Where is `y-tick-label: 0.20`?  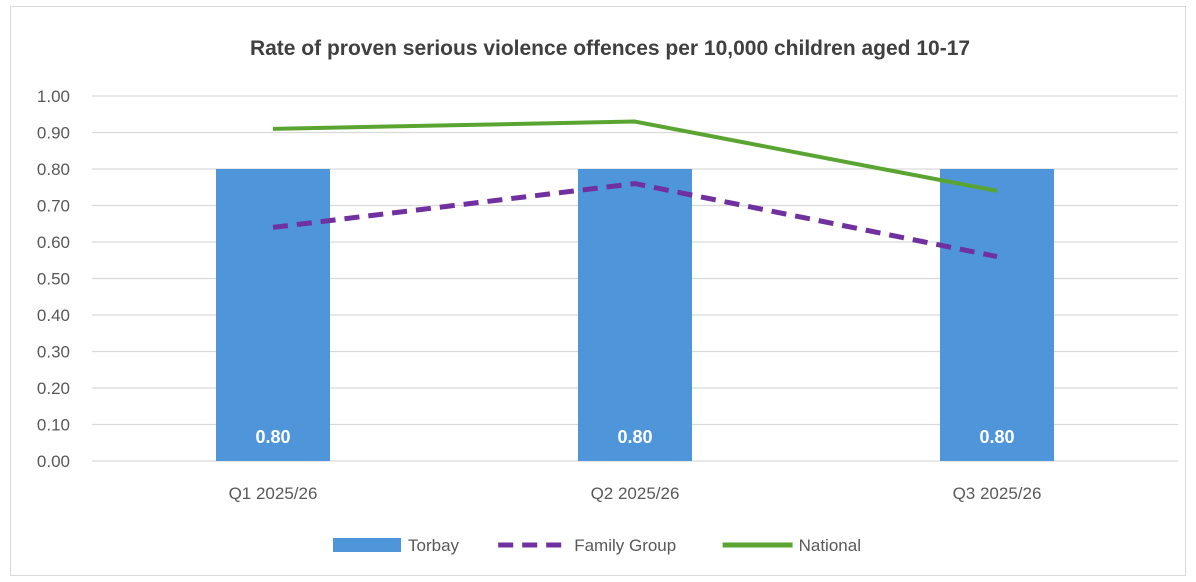
y-tick-label: 0.20 is located at coordinates (53, 388).